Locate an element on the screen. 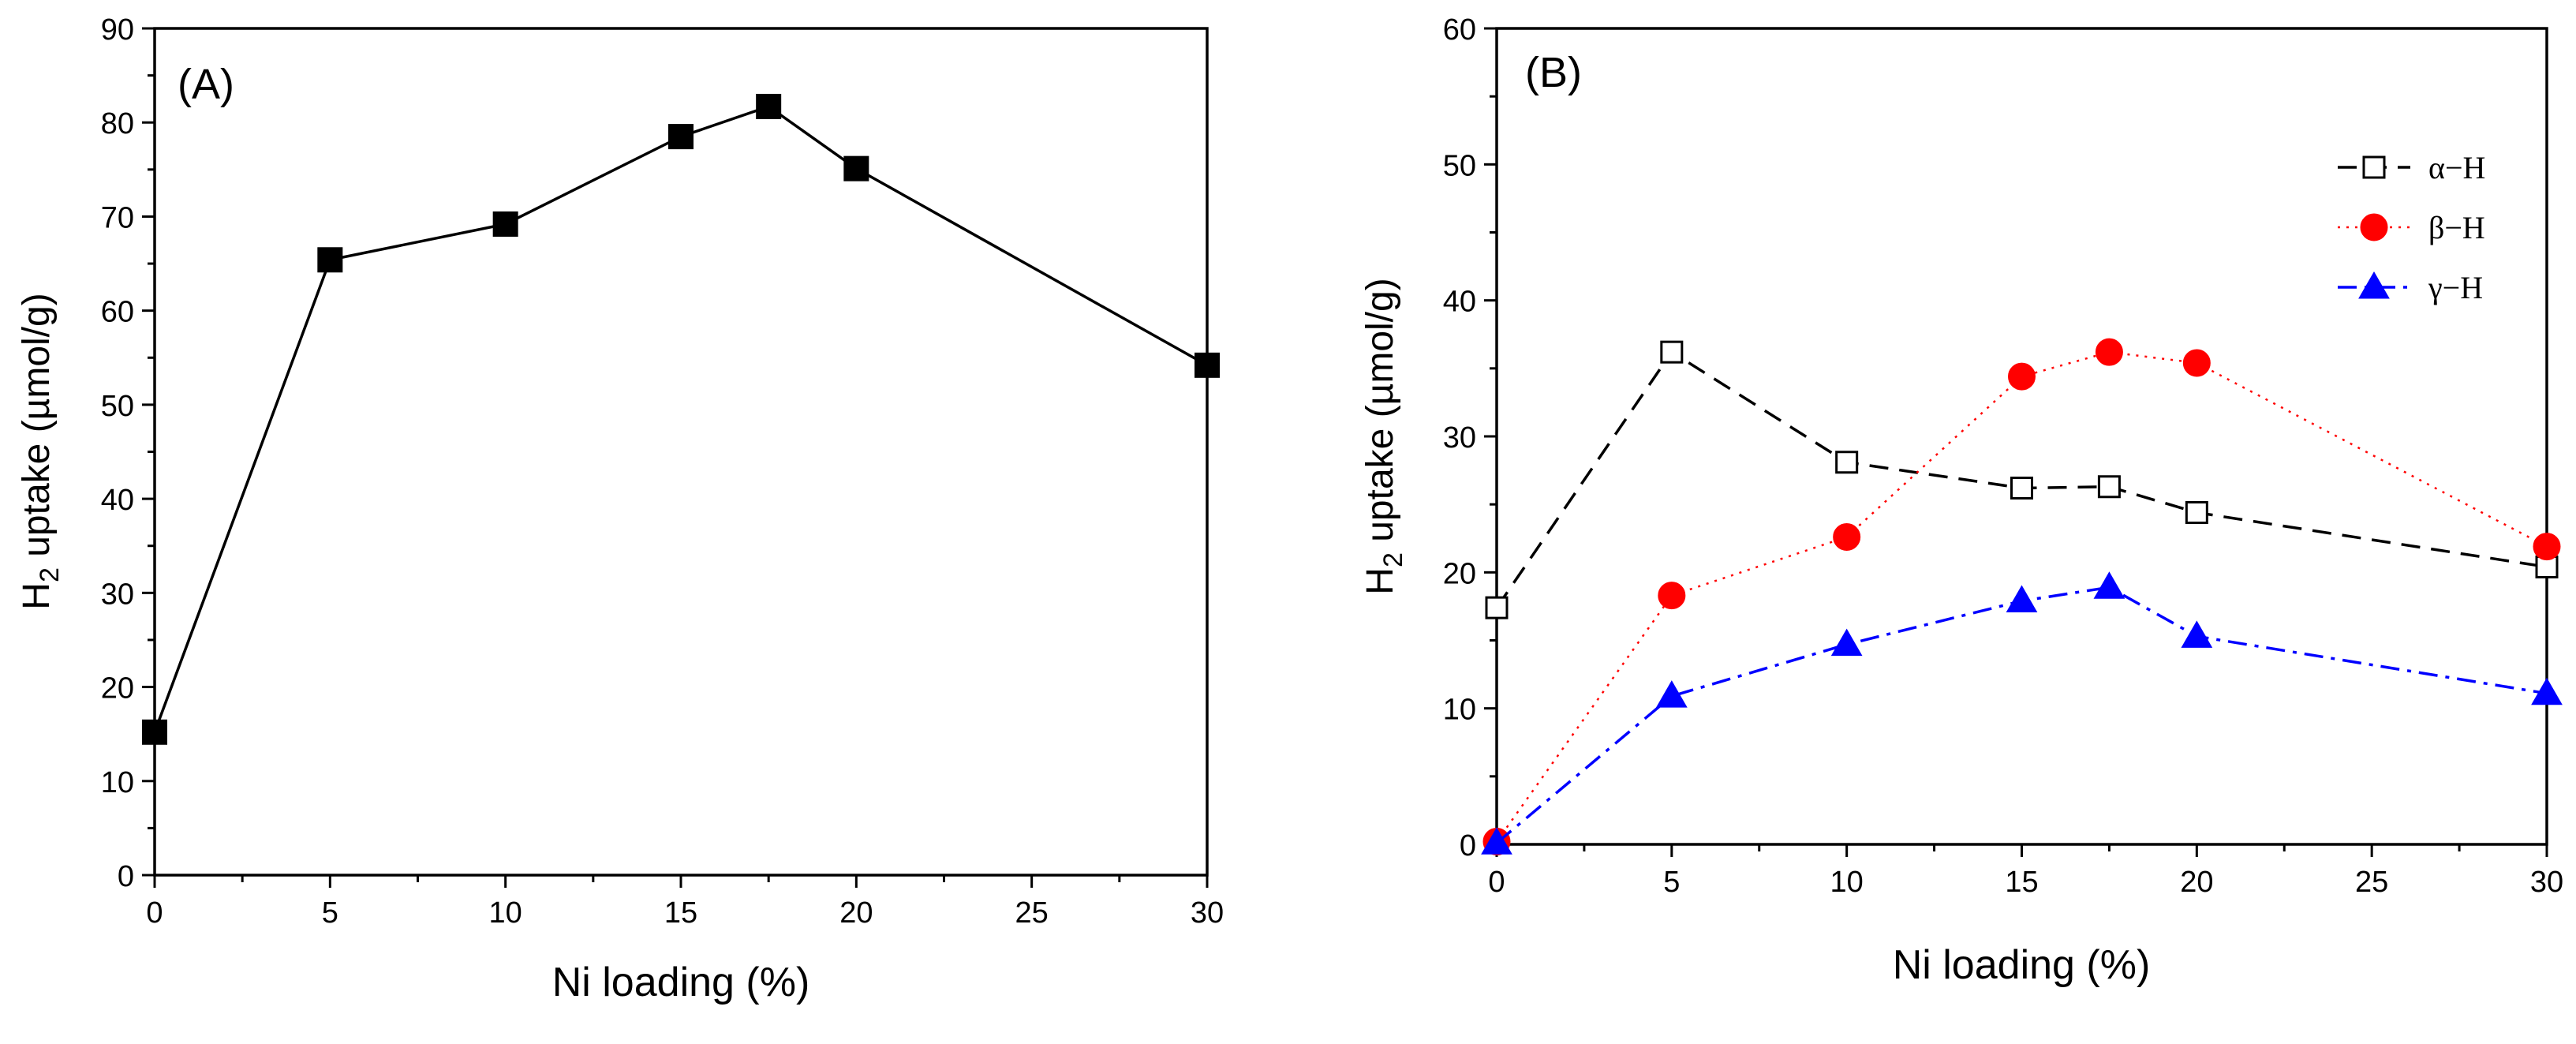  legend-label: γ−H is located at coordinates (2455, 287).